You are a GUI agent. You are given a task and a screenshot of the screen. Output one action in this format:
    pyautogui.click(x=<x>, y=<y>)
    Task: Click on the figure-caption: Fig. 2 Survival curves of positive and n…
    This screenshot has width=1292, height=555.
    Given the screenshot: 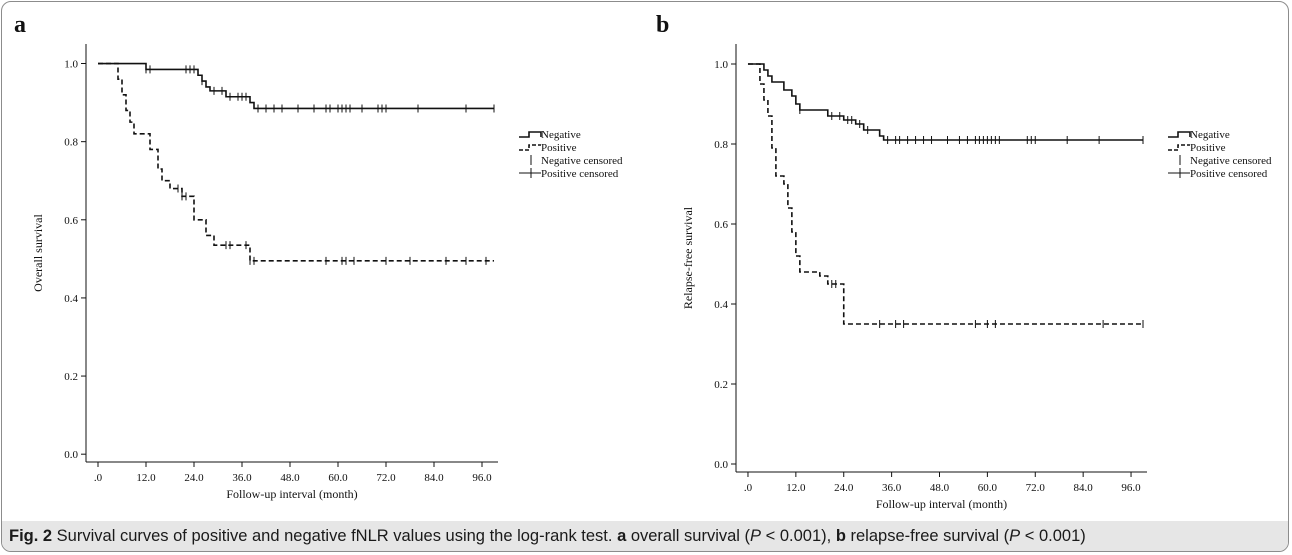 What is the action you would take?
    pyautogui.click(x=547, y=536)
    